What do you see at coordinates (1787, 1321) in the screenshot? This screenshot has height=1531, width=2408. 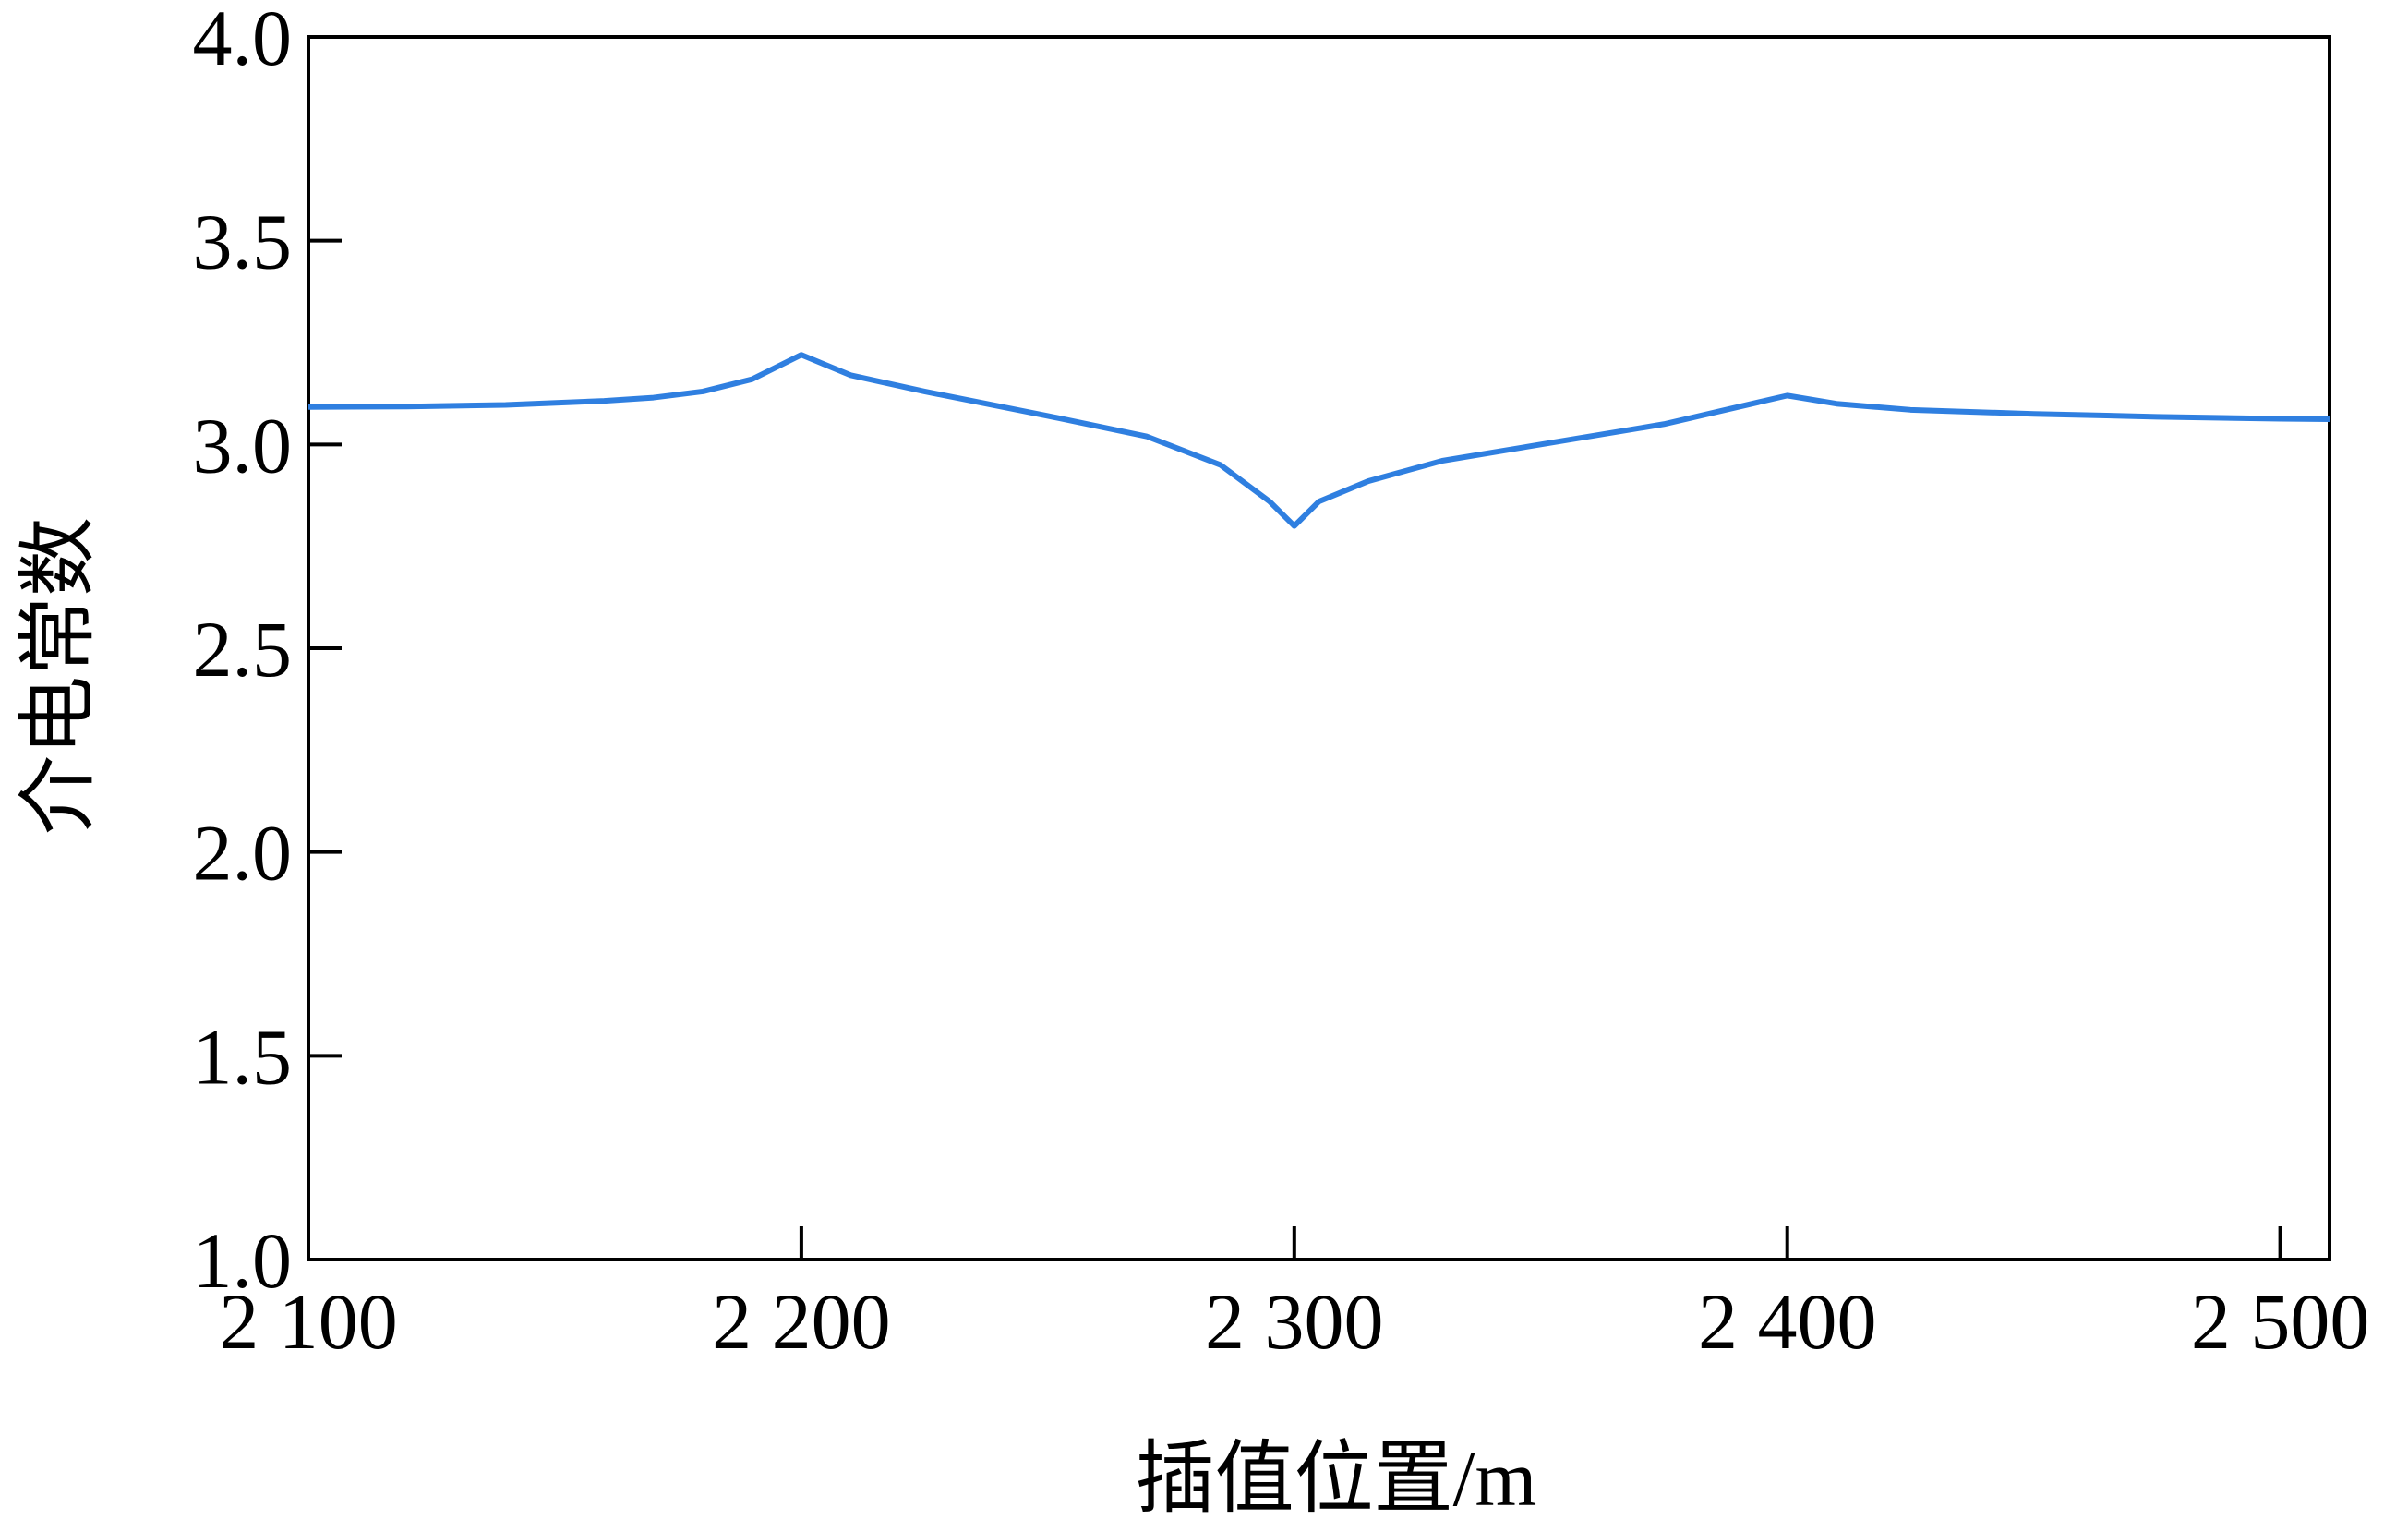 I see `x-tick-label: 2 400` at bounding box center [1787, 1321].